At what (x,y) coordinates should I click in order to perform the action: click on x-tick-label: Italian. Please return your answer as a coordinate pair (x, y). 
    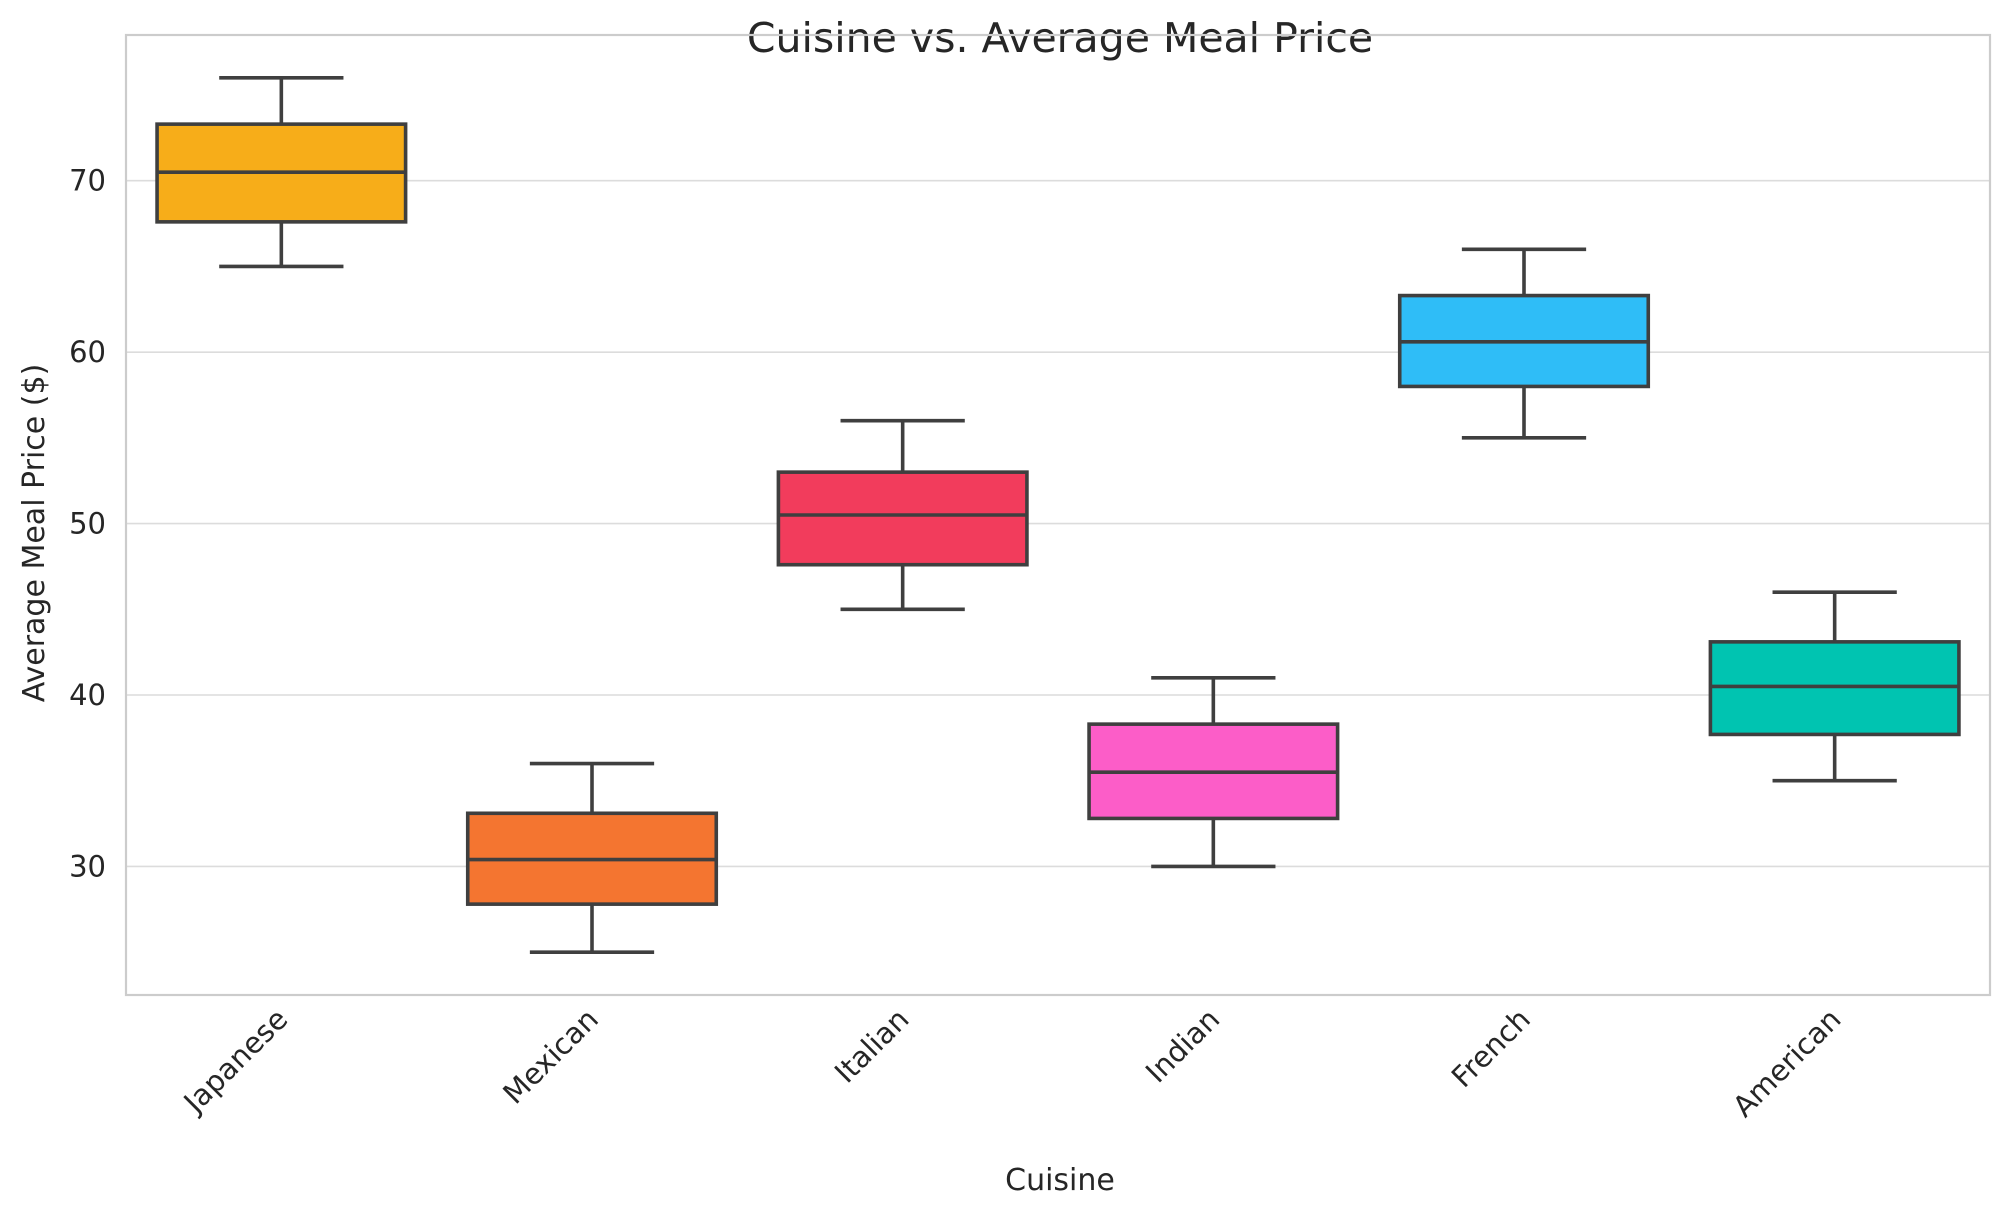
    Looking at the image, I should click on (872, 1046).